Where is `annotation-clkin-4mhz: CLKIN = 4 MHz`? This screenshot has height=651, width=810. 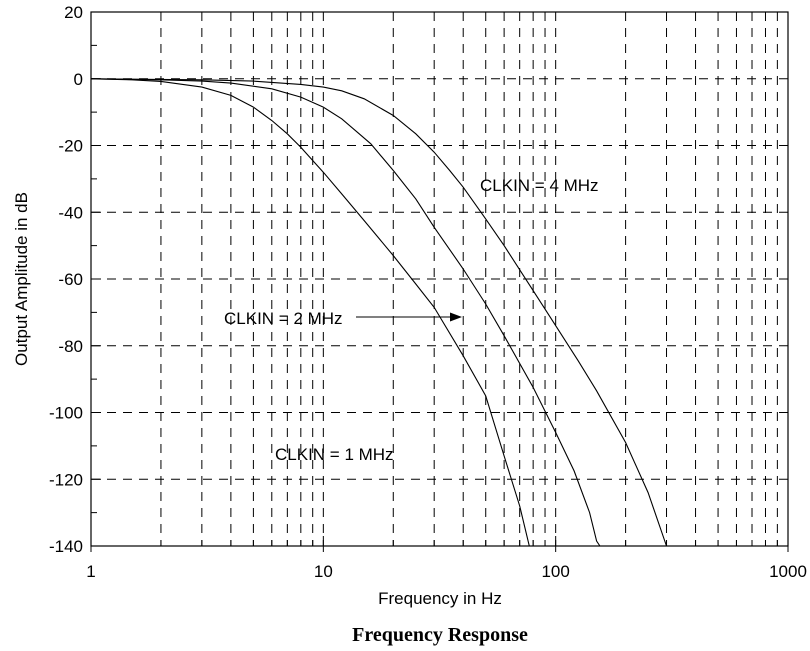
annotation-clkin-4mhz: CLKIN = 4 MHz is located at coordinates (539, 185).